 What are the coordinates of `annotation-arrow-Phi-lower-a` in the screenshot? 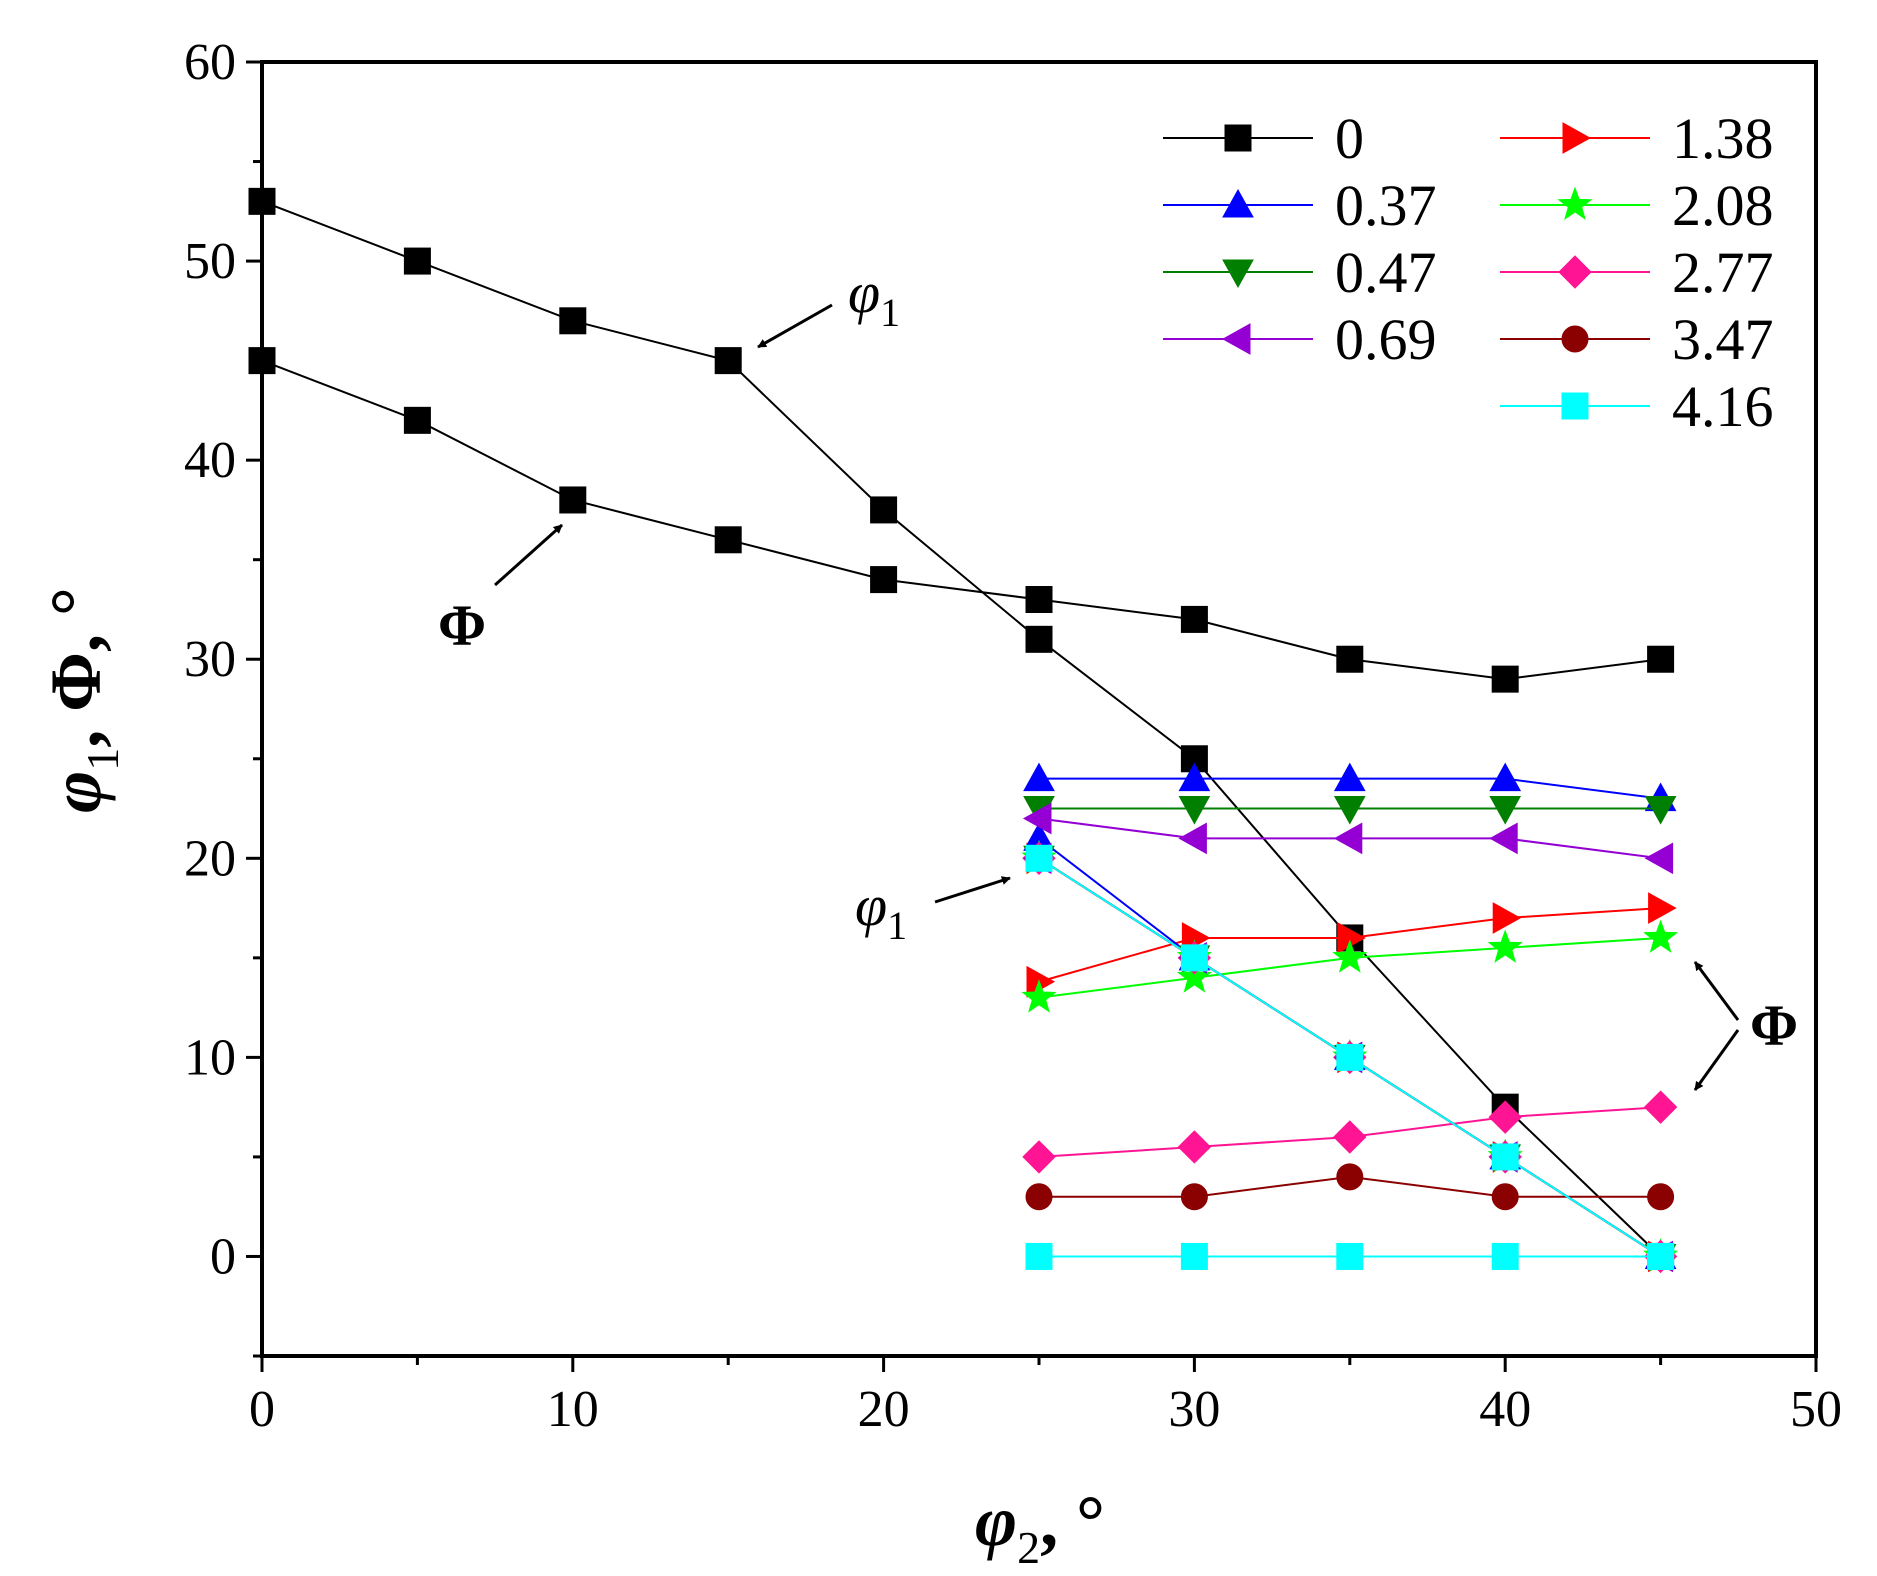 It's located at (1716, 991).